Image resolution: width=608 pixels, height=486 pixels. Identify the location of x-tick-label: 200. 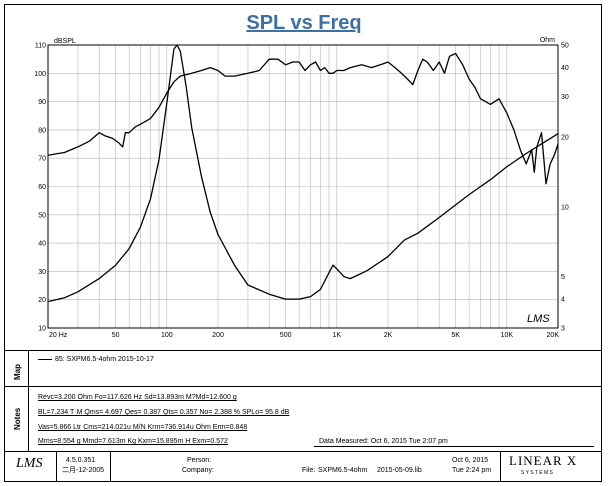
(218, 335).